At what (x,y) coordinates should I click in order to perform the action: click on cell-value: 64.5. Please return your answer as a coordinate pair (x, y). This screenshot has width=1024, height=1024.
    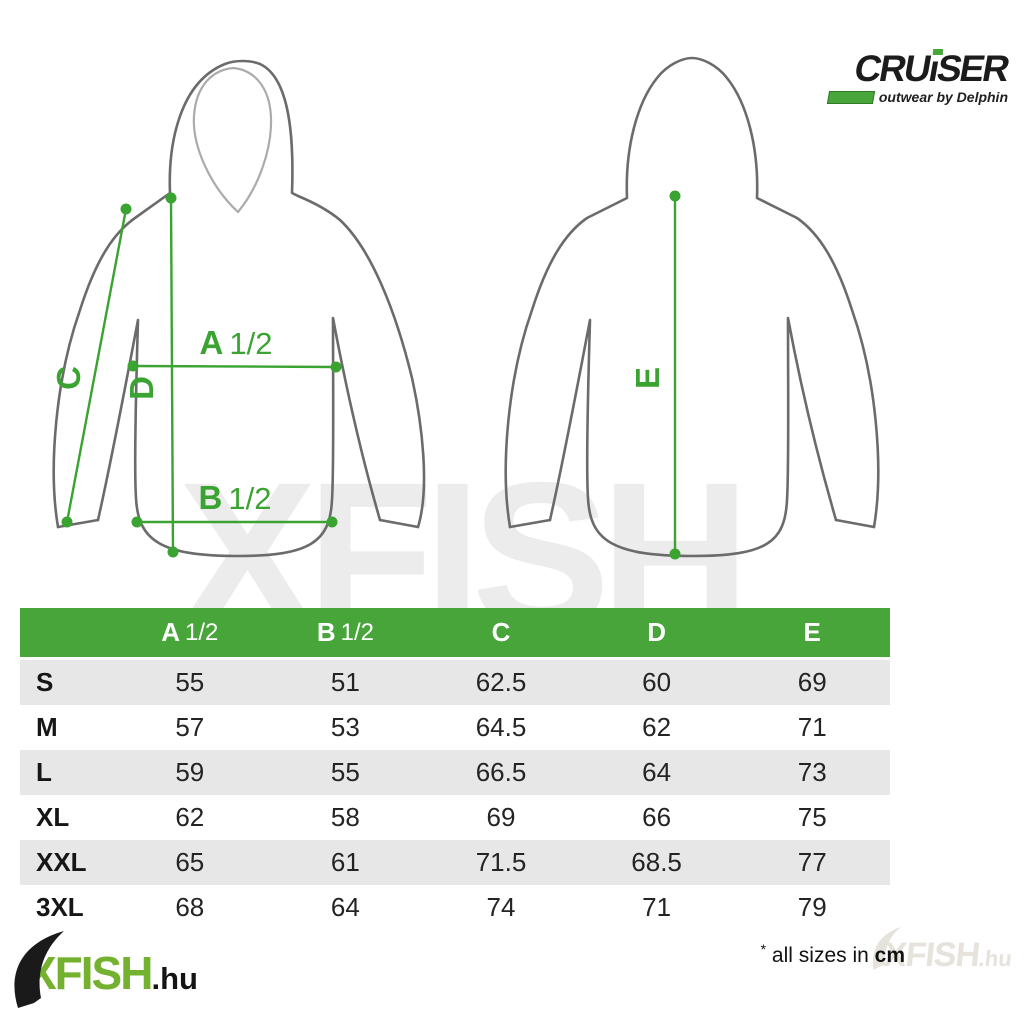
    Looking at the image, I should click on (501, 727).